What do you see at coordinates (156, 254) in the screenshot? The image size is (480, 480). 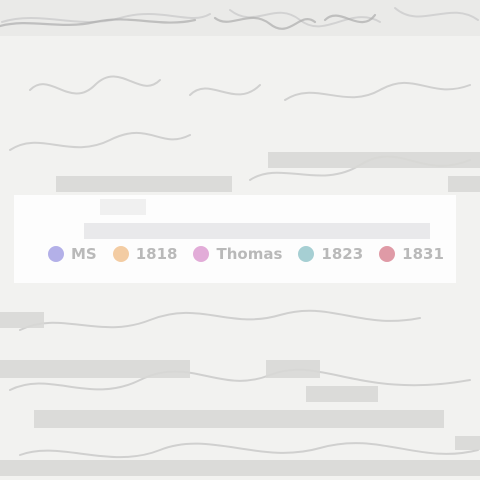 I see `legend-label: 1818` at bounding box center [156, 254].